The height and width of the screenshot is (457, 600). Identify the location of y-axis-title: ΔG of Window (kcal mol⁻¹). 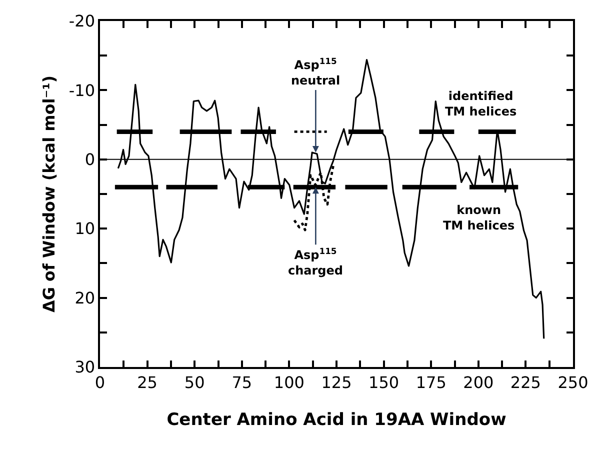
(48, 194).